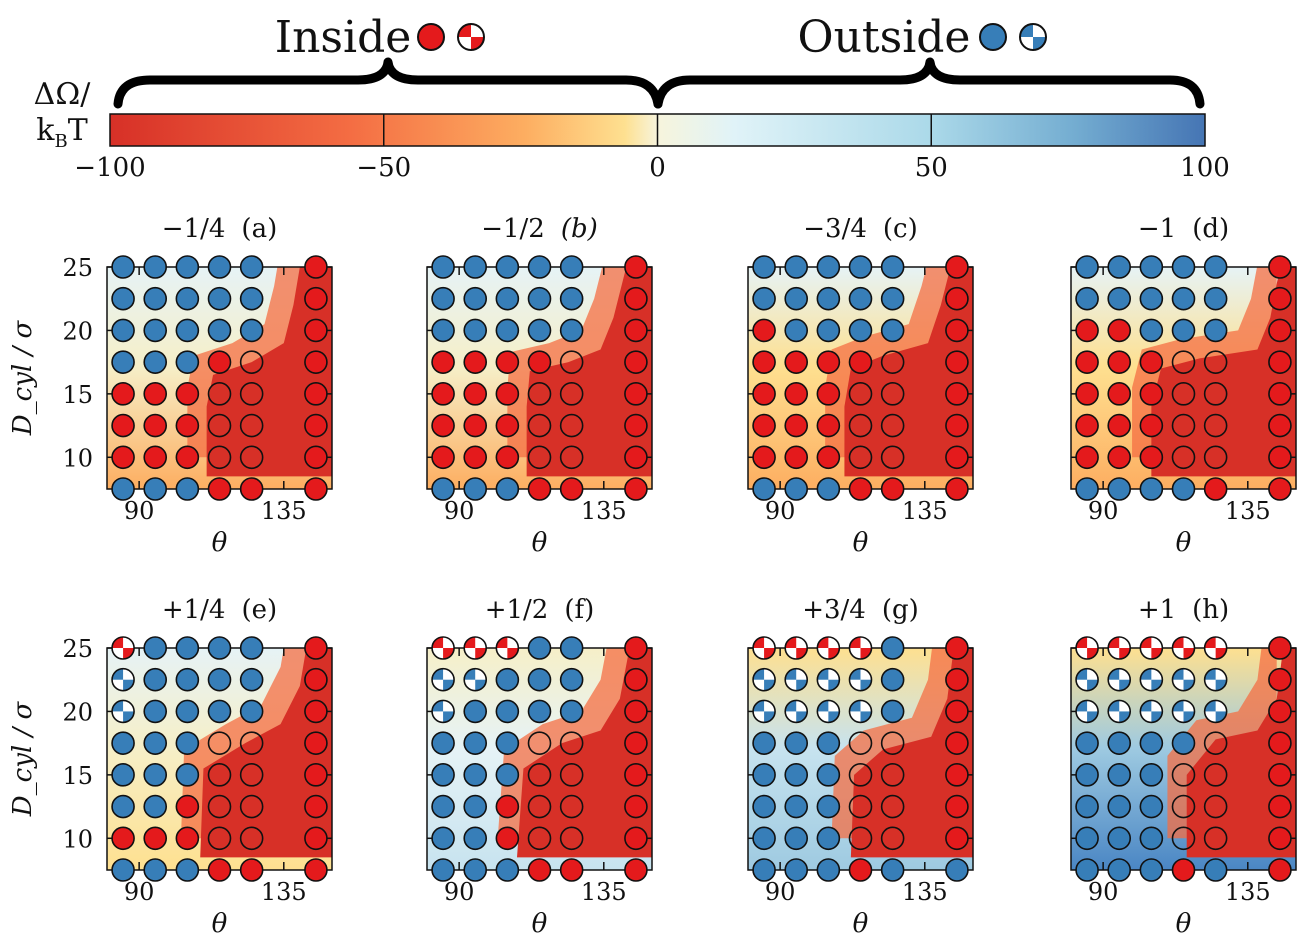  Describe the element at coordinates (459, 892) in the screenshot. I see `x-tick-label: 90` at that location.